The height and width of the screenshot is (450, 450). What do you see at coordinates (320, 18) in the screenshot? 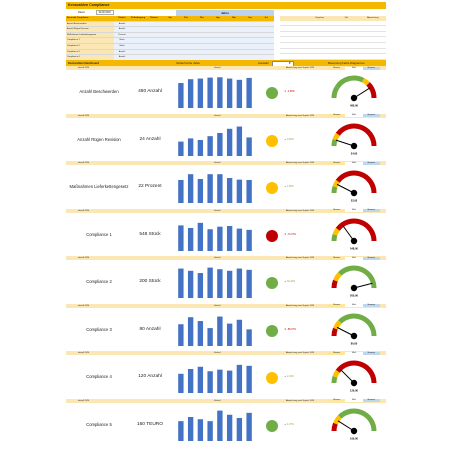
I see `comparison-header-cell: Vorjahres` at bounding box center [320, 18].